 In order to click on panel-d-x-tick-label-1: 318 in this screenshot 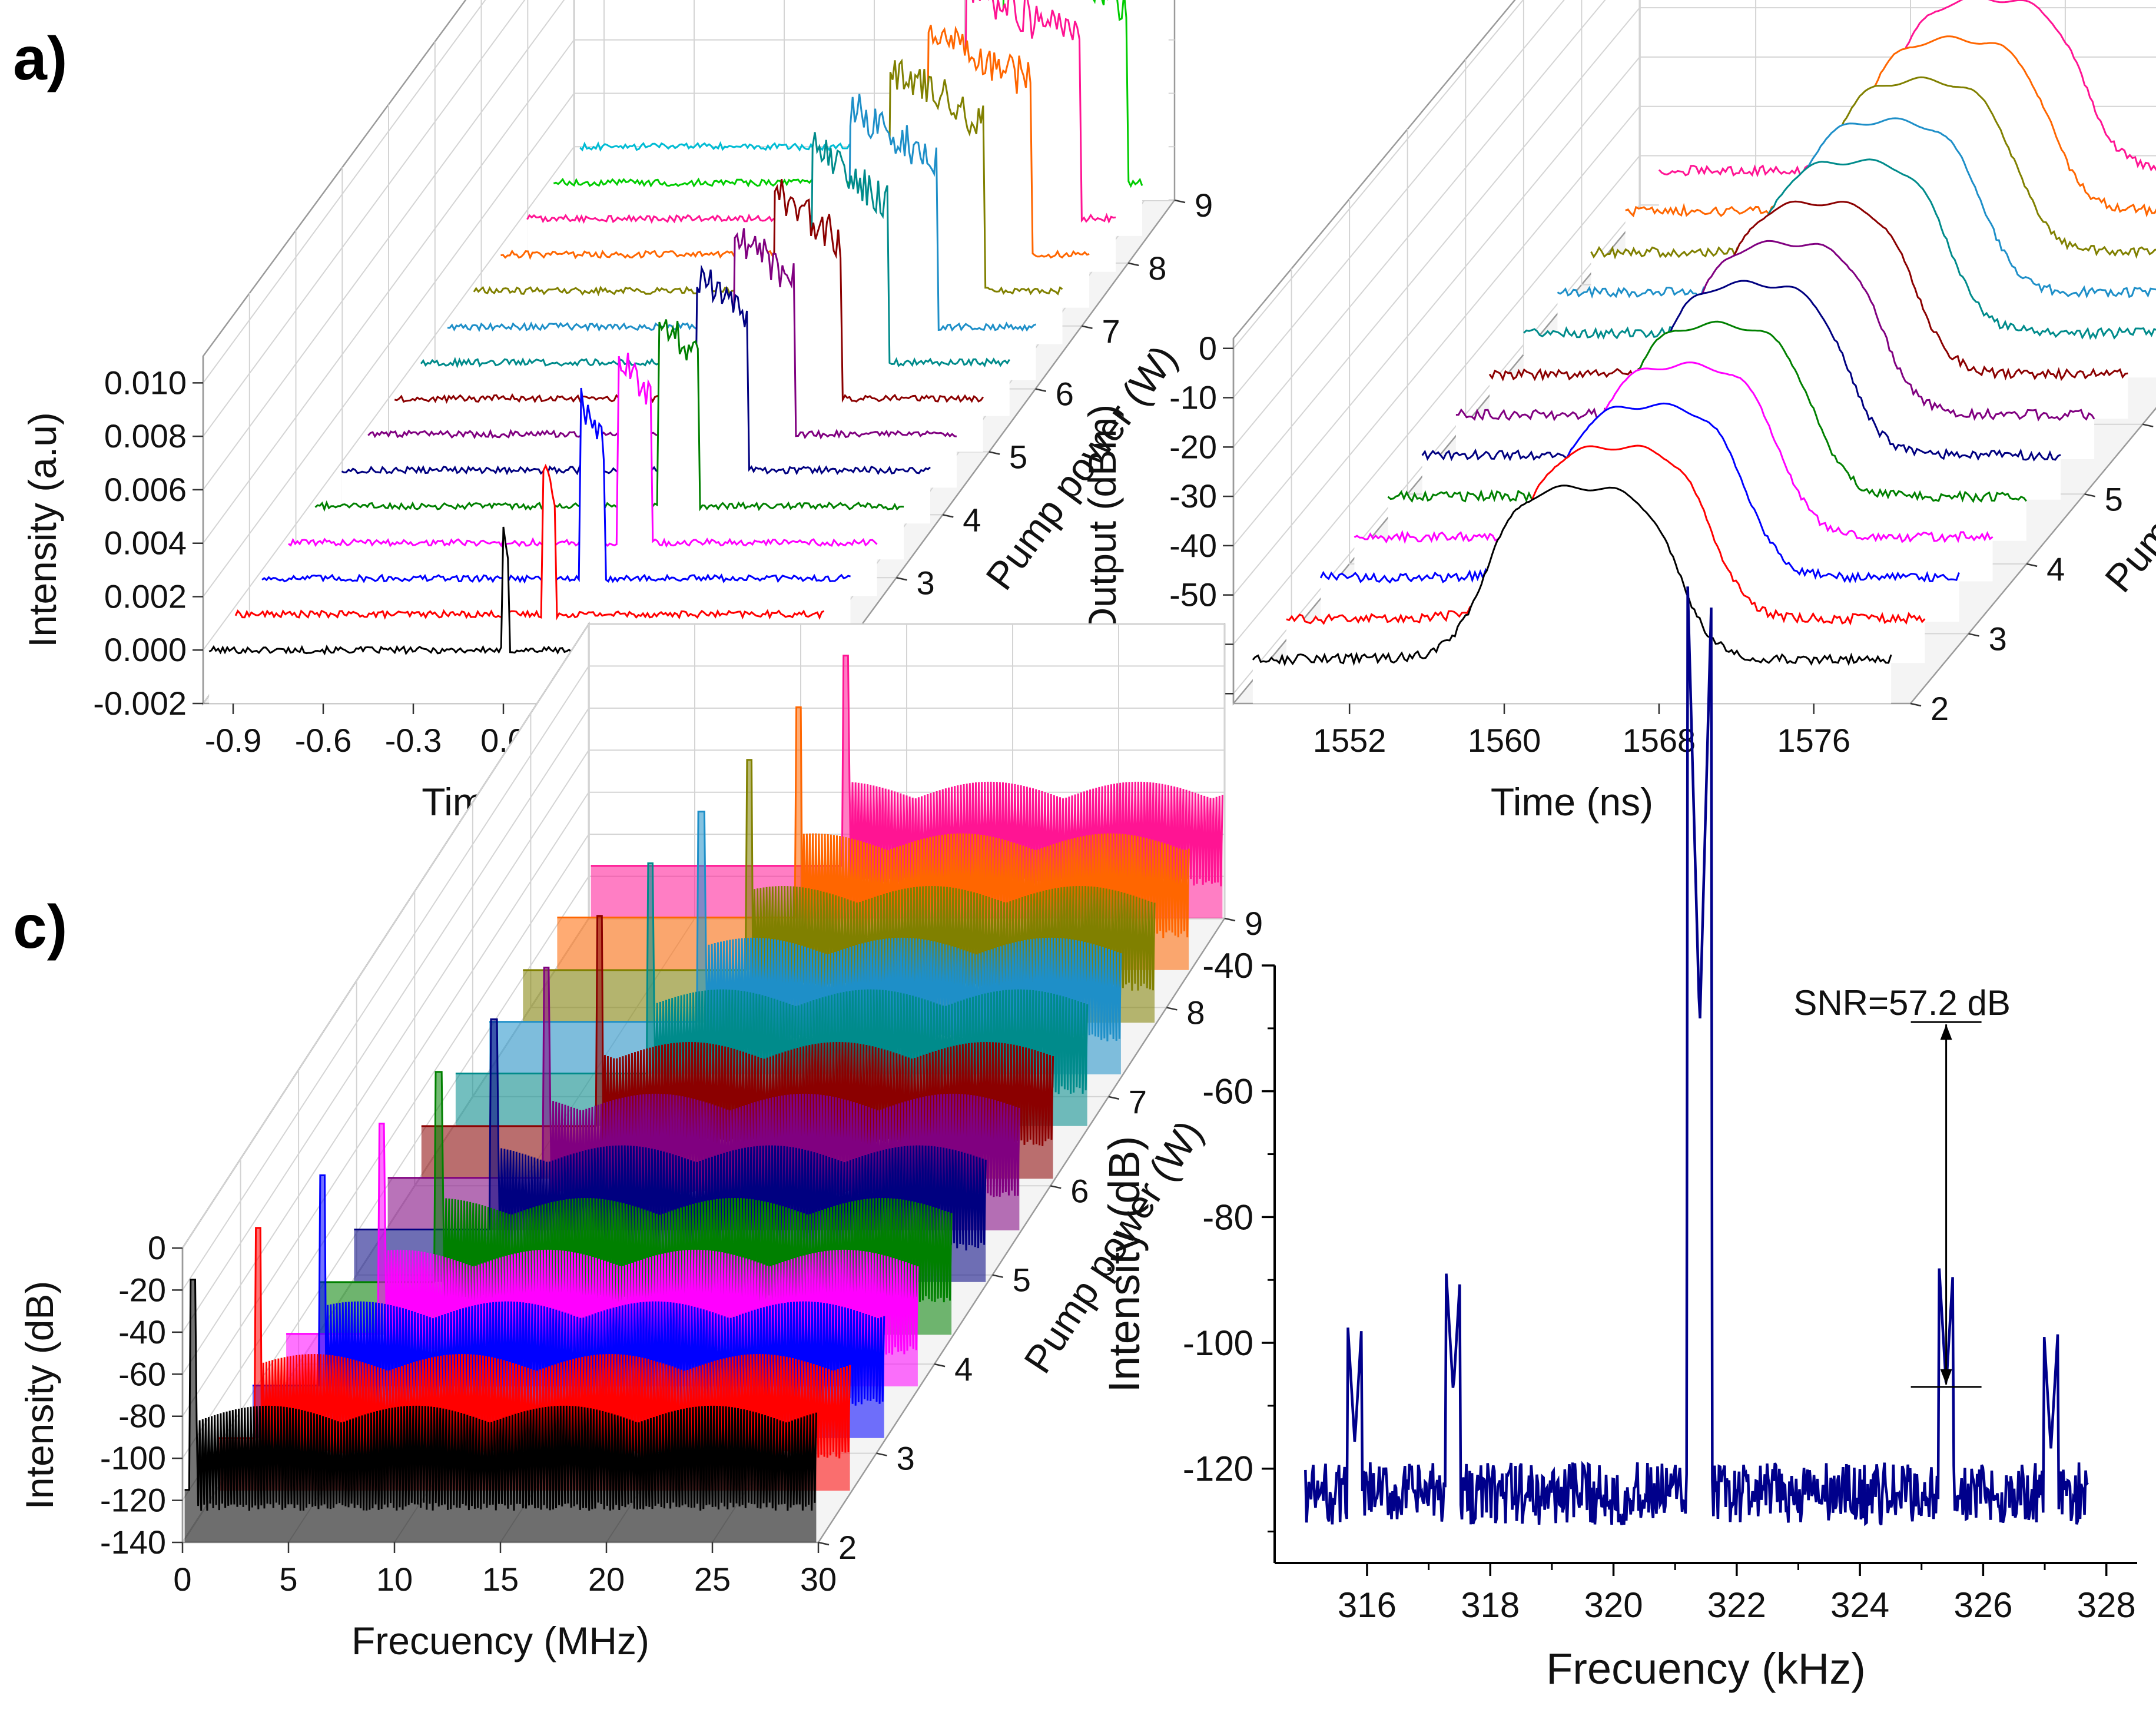, I will do `click(1491, 1605)`.